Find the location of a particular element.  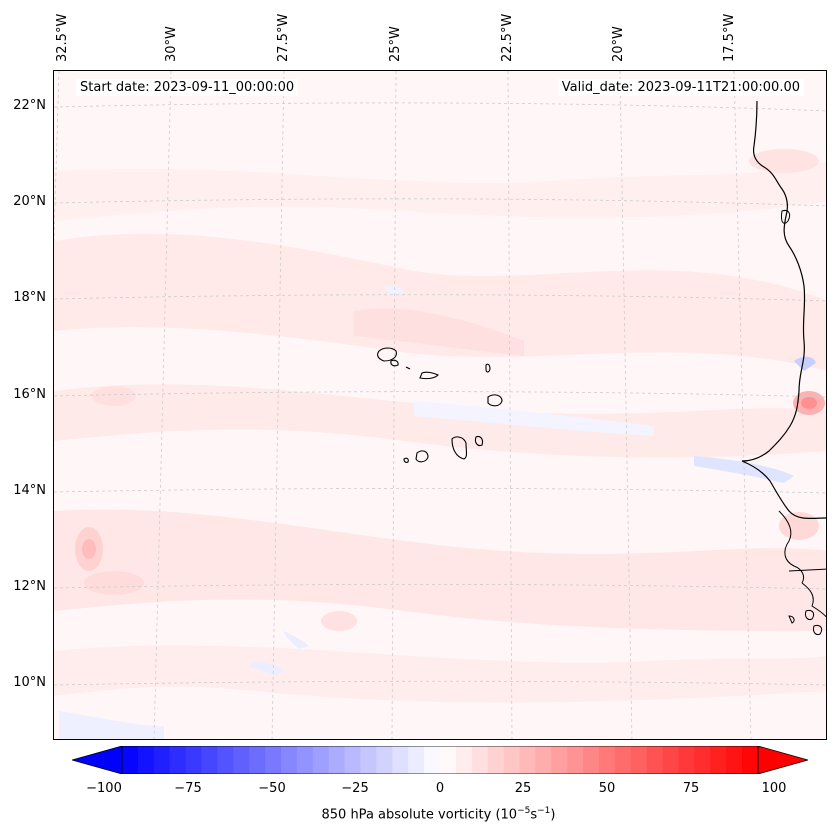

colorbar-tick: 100 is located at coordinates (774, 788).